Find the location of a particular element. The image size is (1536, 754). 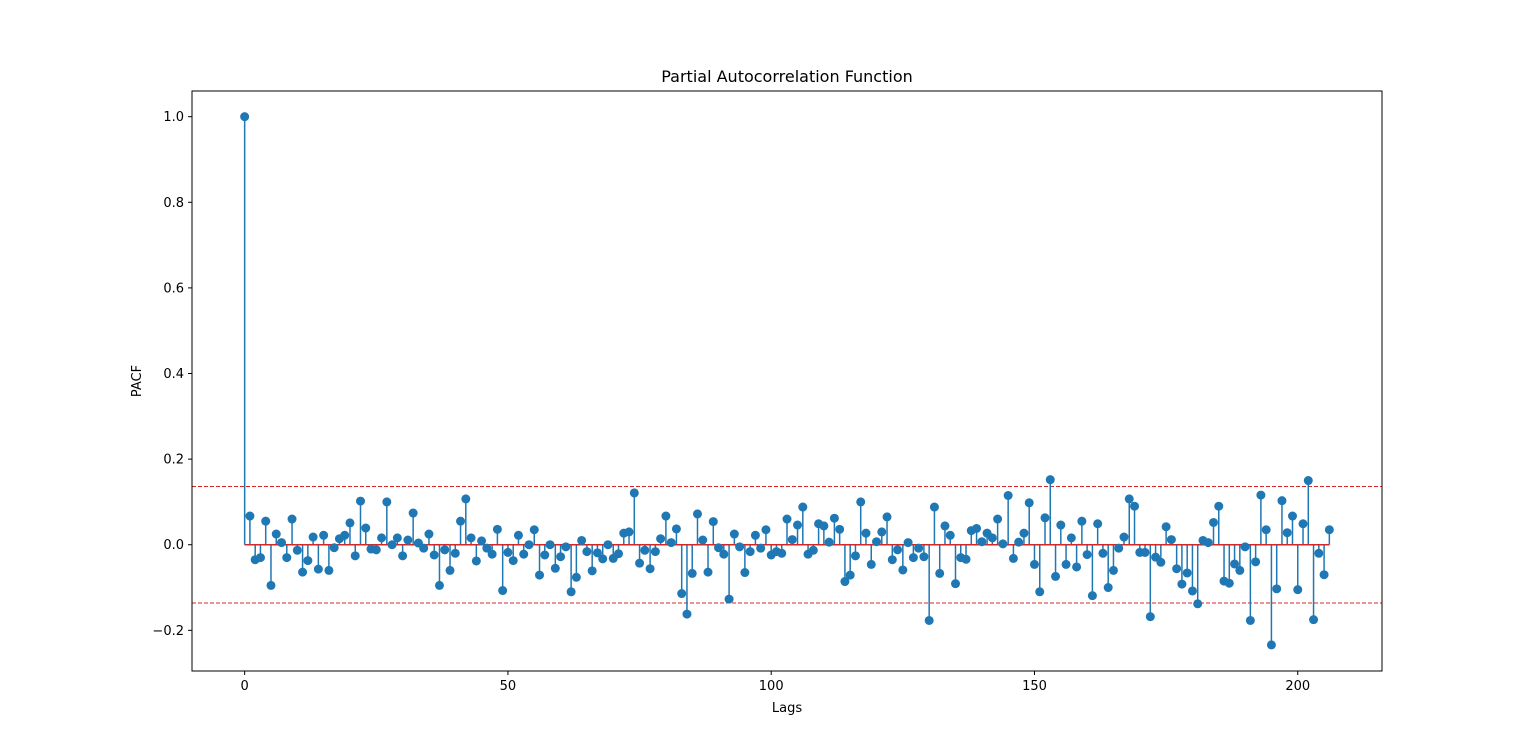

x-axis-label: Lags is located at coordinates (787, 708).